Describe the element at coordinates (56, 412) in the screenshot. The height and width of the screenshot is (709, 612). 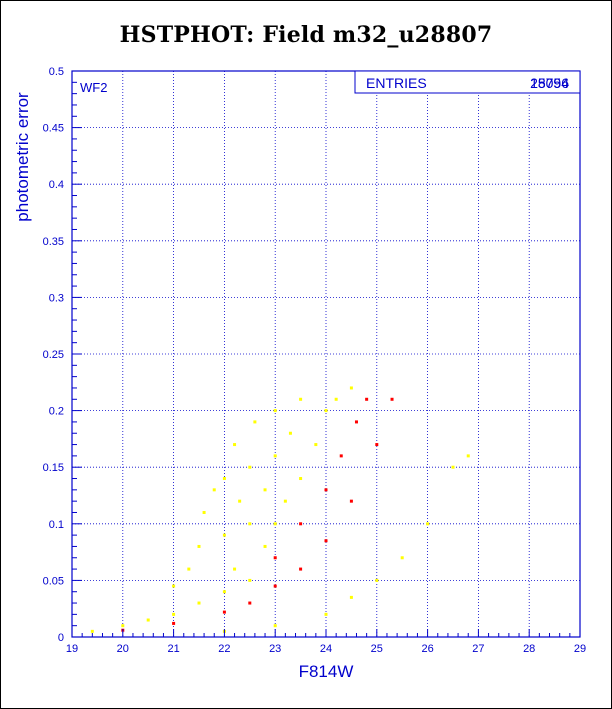
I see `y-tick-label: 0.2` at that location.